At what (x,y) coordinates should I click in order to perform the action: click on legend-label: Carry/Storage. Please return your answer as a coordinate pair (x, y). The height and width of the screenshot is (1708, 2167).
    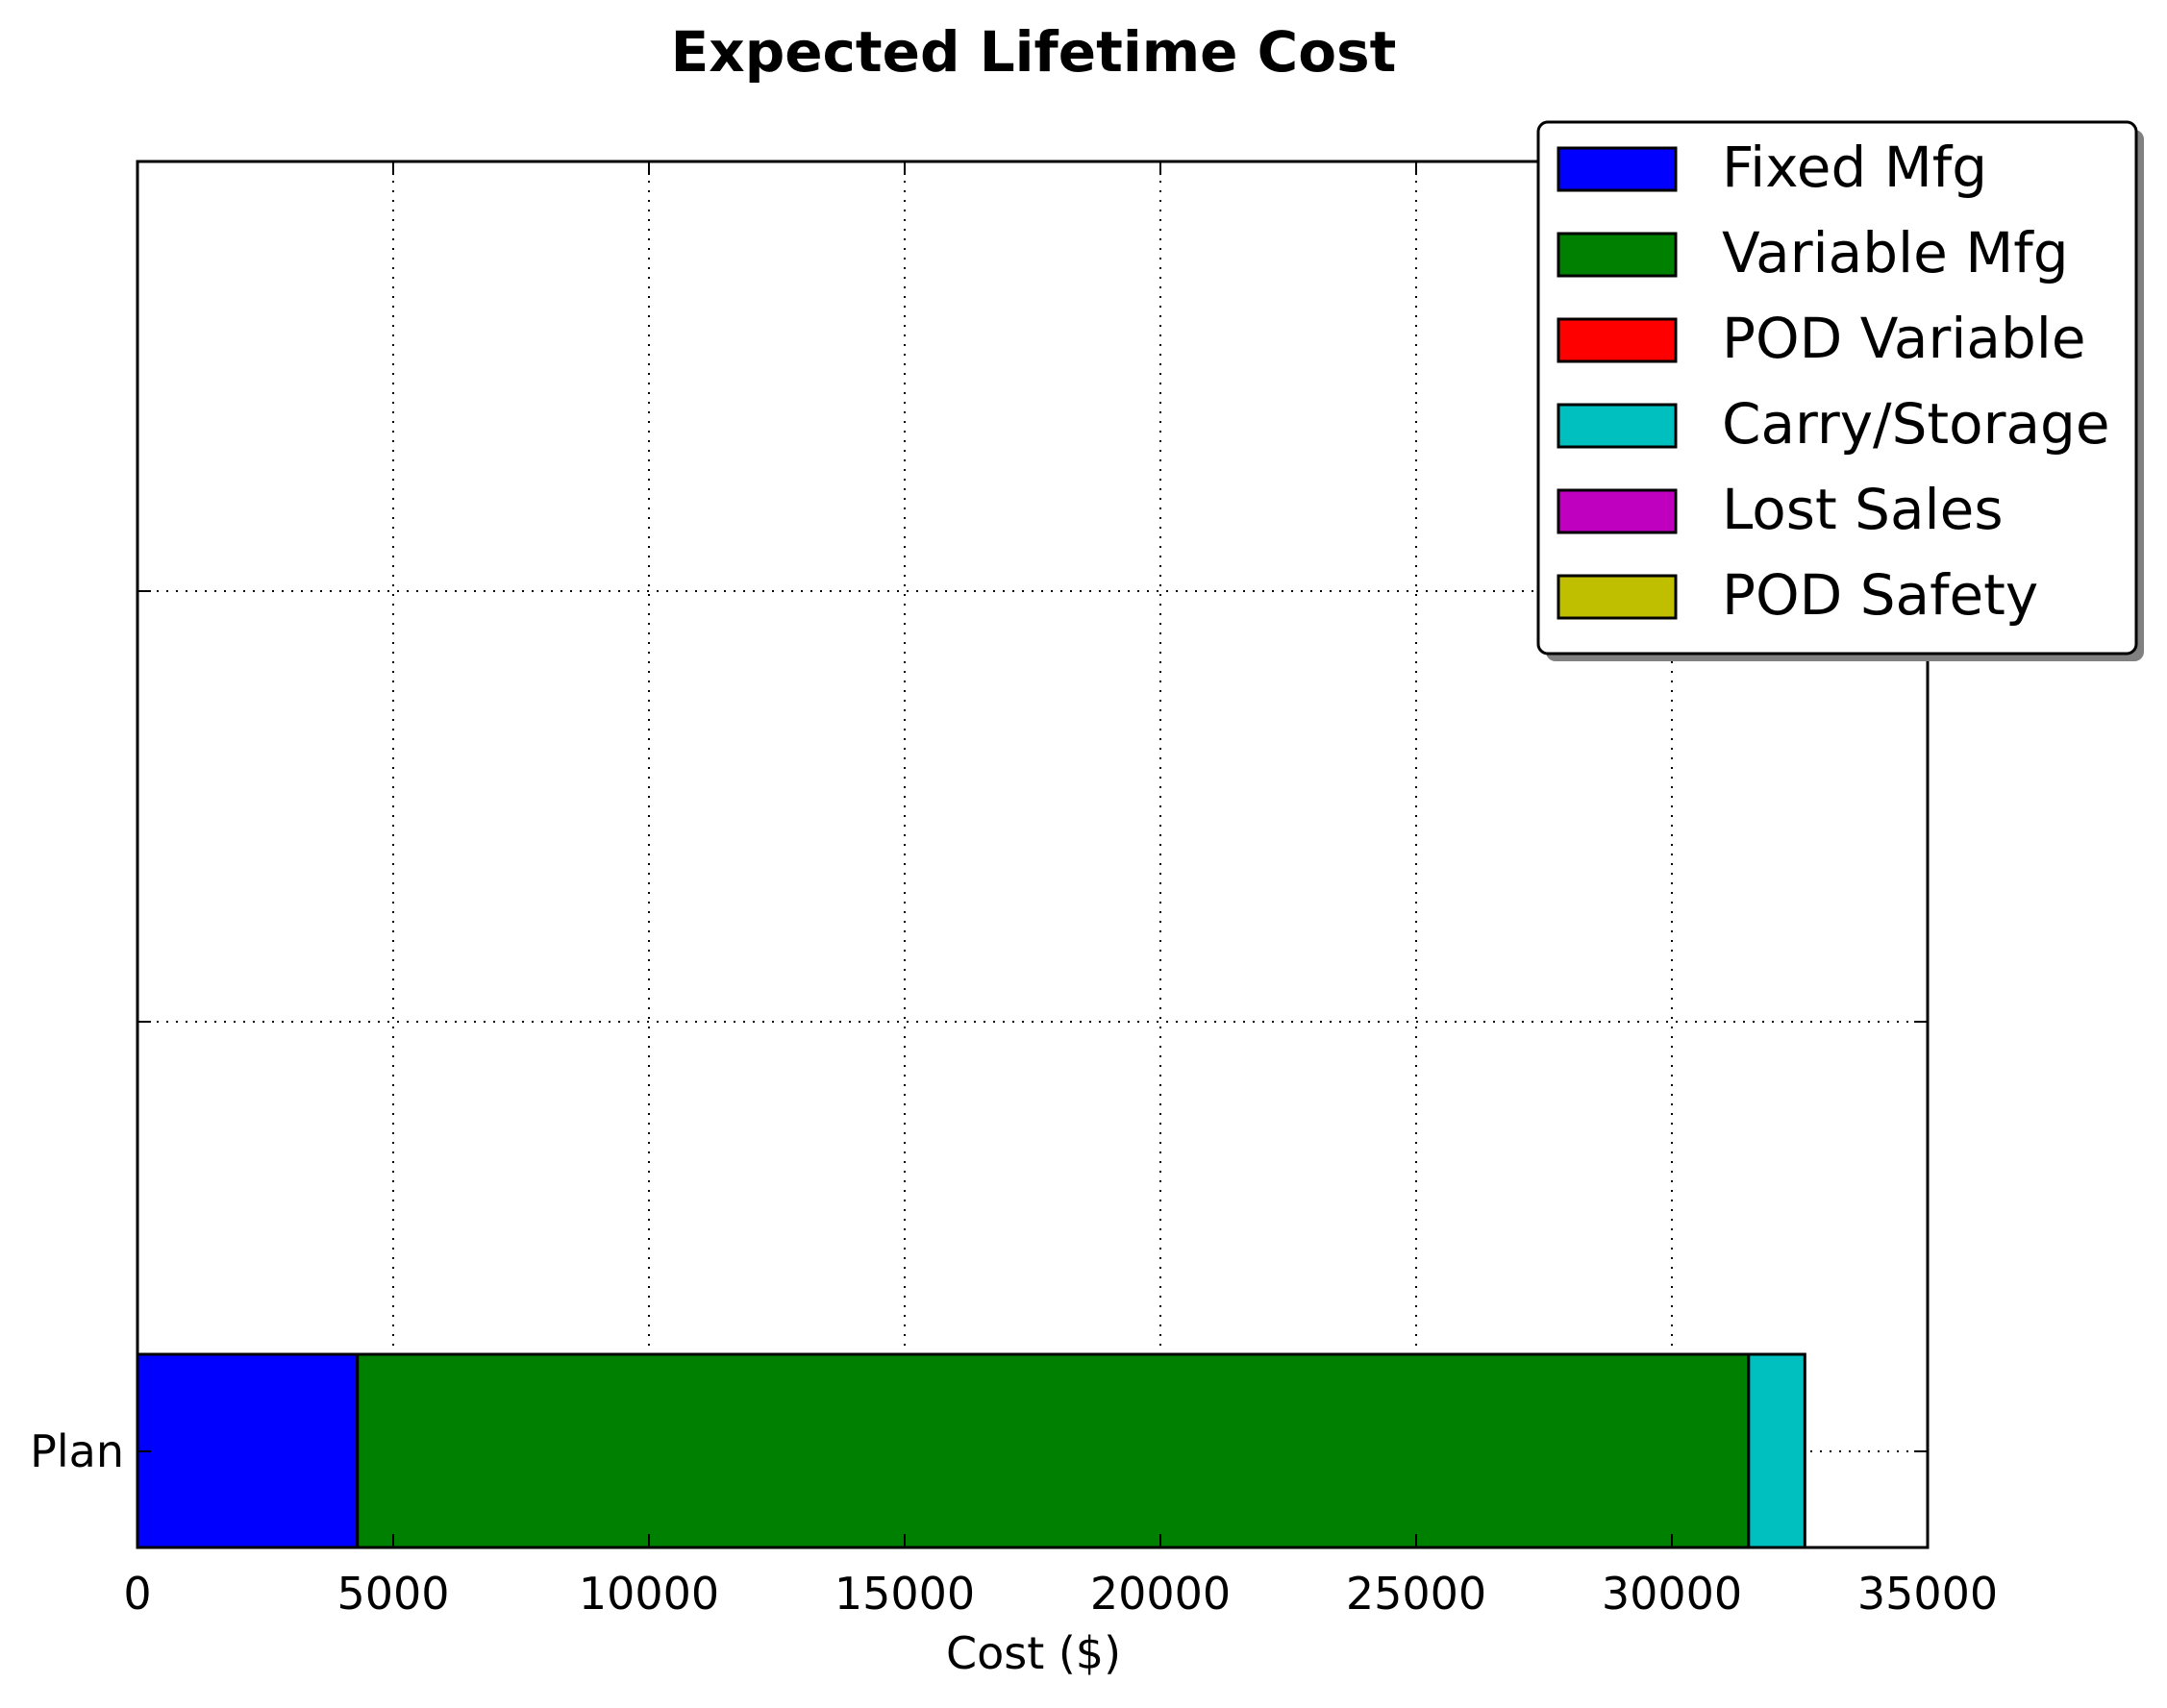
    Looking at the image, I should click on (1916, 424).